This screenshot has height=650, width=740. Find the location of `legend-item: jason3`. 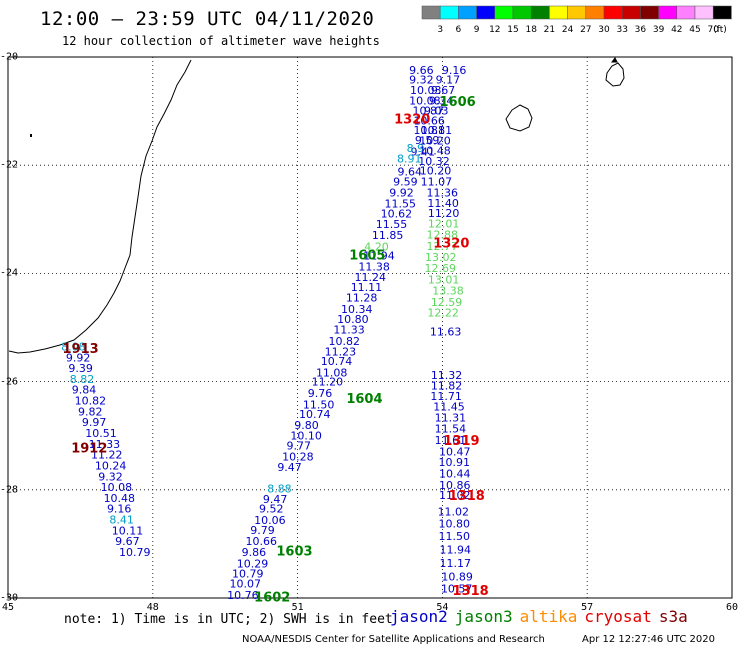

legend-item: jason3 is located at coordinates (483, 616).